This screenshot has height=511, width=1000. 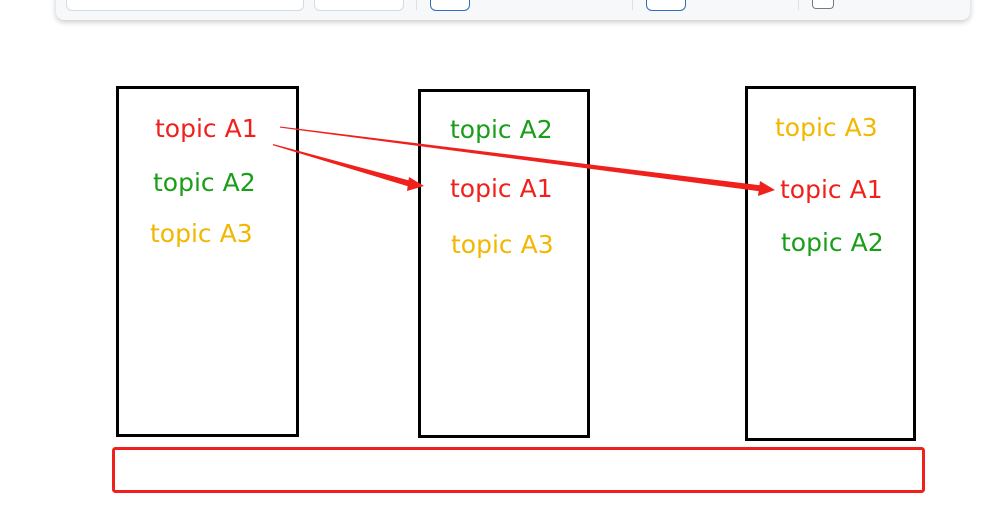 What do you see at coordinates (359, 5) in the screenshot?
I see `toolbar-dropdown` at bounding box center [359, 5].